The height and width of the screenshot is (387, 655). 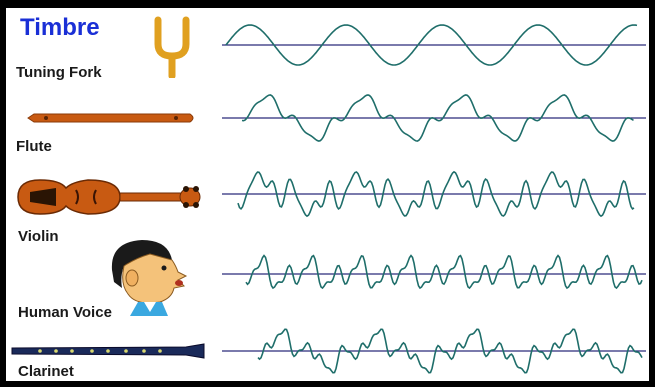 What do you see at coordinates (149, 278) in the screenshot?
I see `human-face-icon` at bounding box center [149, 278].